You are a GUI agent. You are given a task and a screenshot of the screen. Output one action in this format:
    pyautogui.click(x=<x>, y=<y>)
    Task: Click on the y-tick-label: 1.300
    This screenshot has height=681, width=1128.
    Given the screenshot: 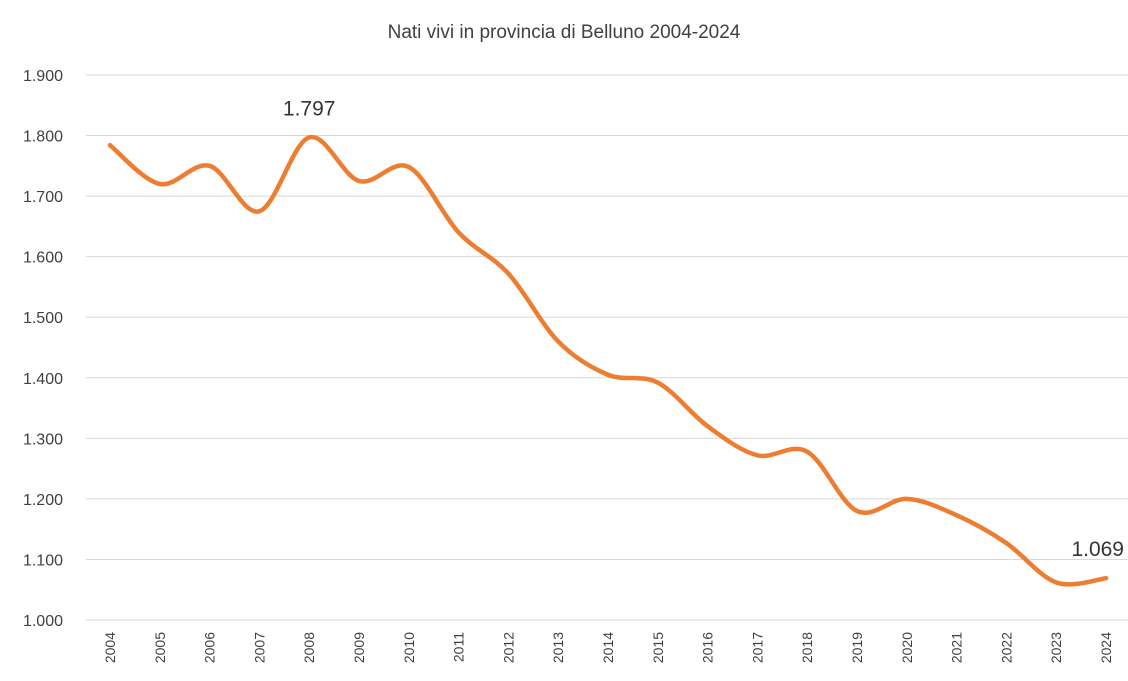 What is the action you would take?
    pyautogui.click(x=43, y=439)
    